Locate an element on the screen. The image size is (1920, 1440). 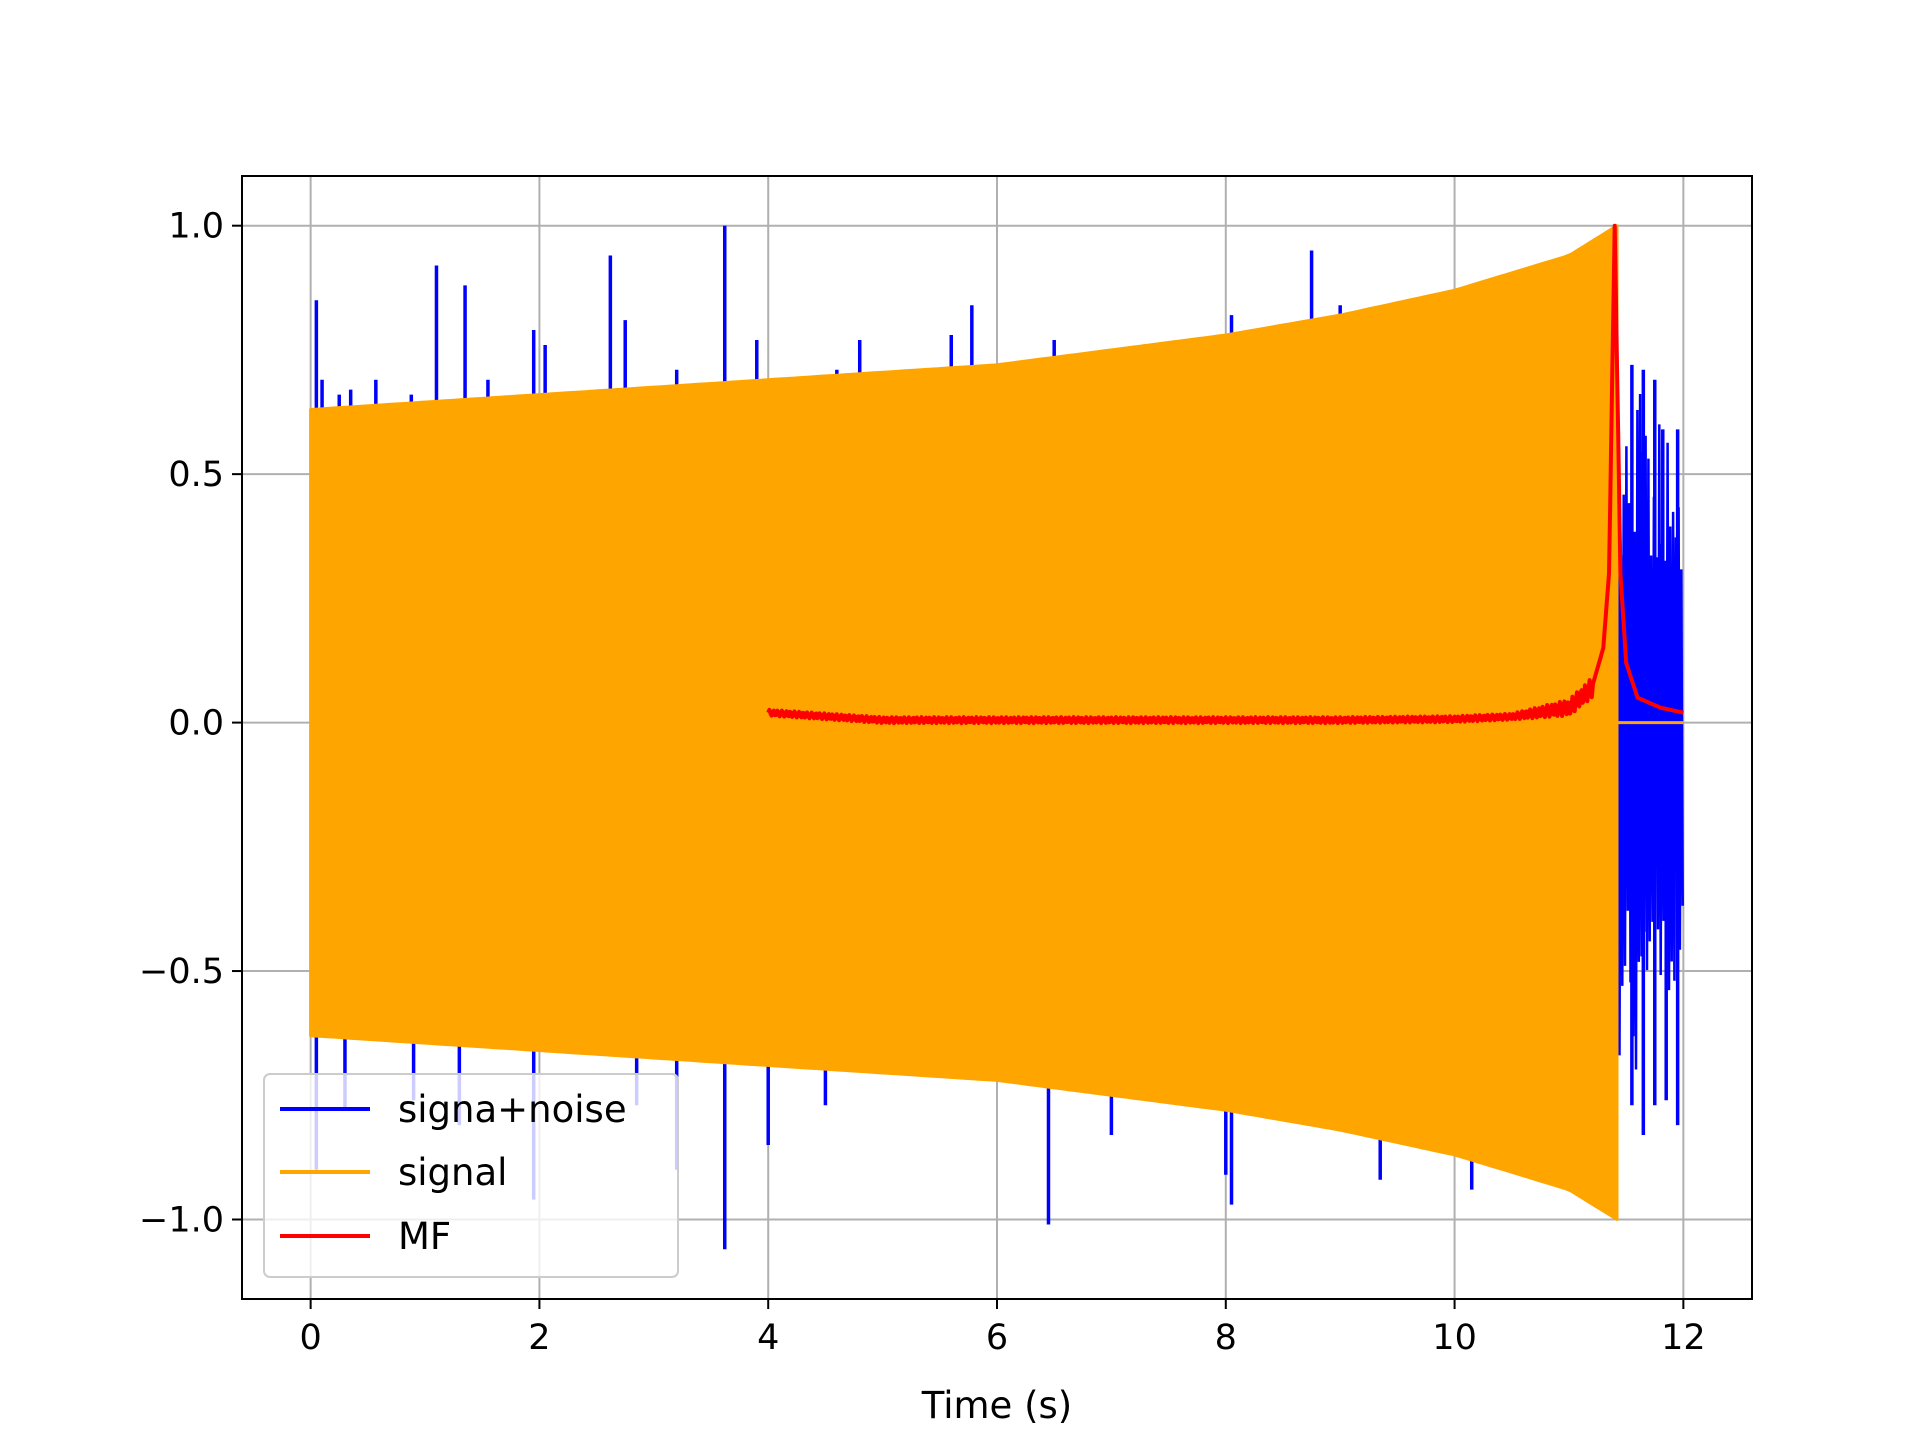
legend-label-signal: signal is located at coordinates (452, 1172).